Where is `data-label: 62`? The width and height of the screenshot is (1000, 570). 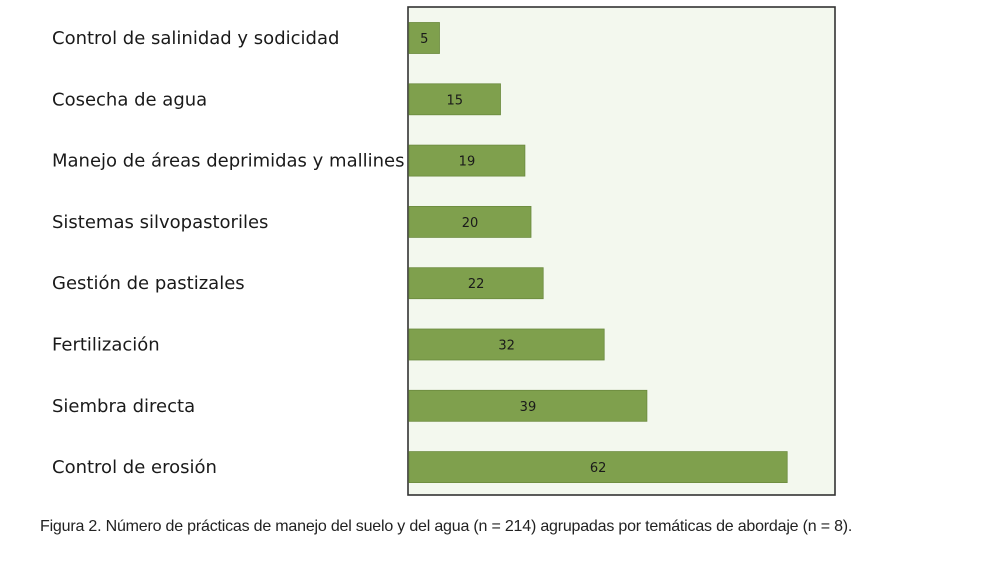 data-label: 62 is located at coordinates (598, 468).